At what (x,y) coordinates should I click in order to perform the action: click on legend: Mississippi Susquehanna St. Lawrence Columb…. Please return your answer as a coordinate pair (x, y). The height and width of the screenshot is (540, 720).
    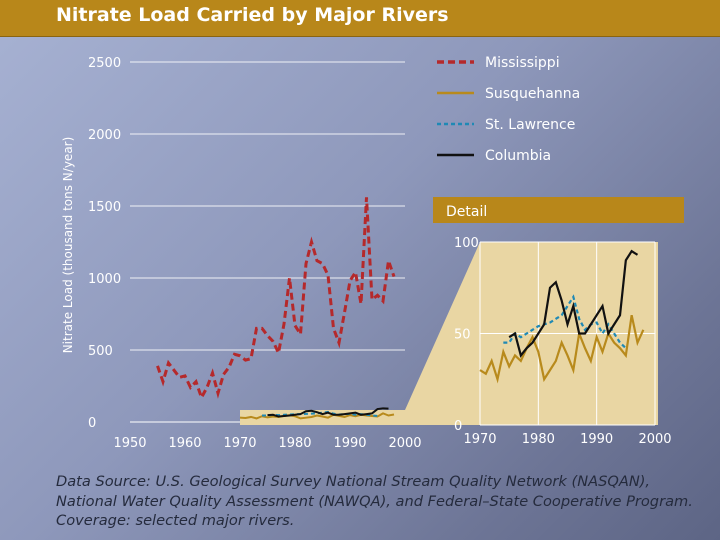
    Looking at the image, I should click on (508, 109).